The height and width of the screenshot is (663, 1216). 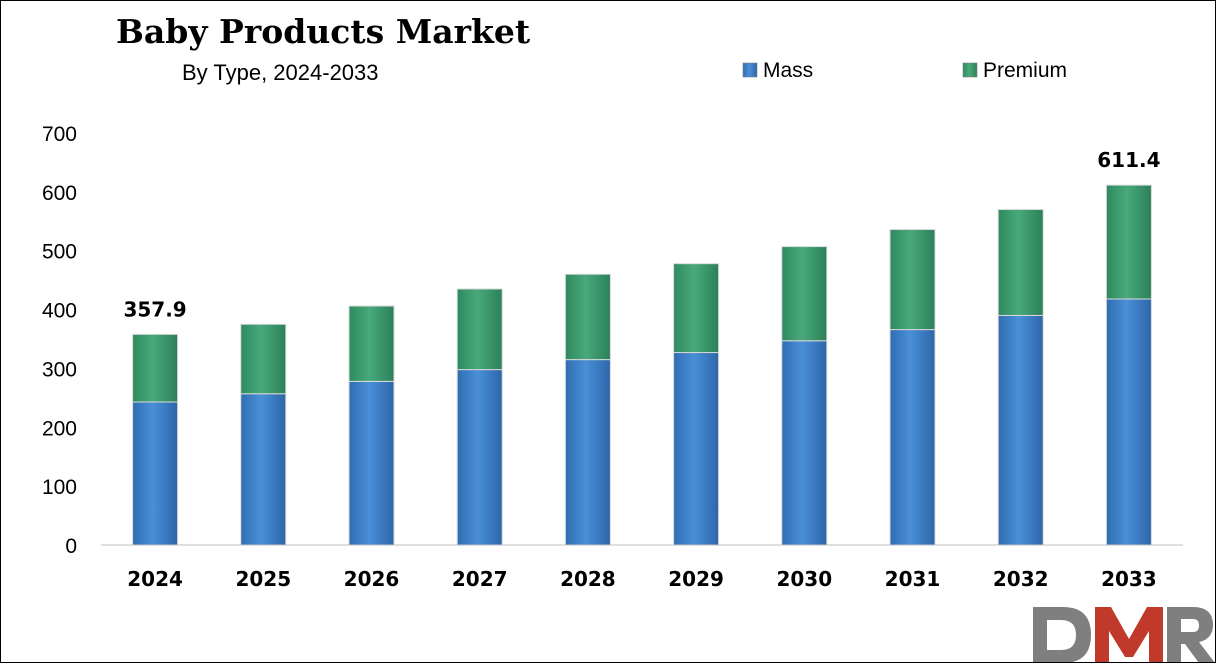 I want to click on bar-premium-2025, so click(x=263, y=359).